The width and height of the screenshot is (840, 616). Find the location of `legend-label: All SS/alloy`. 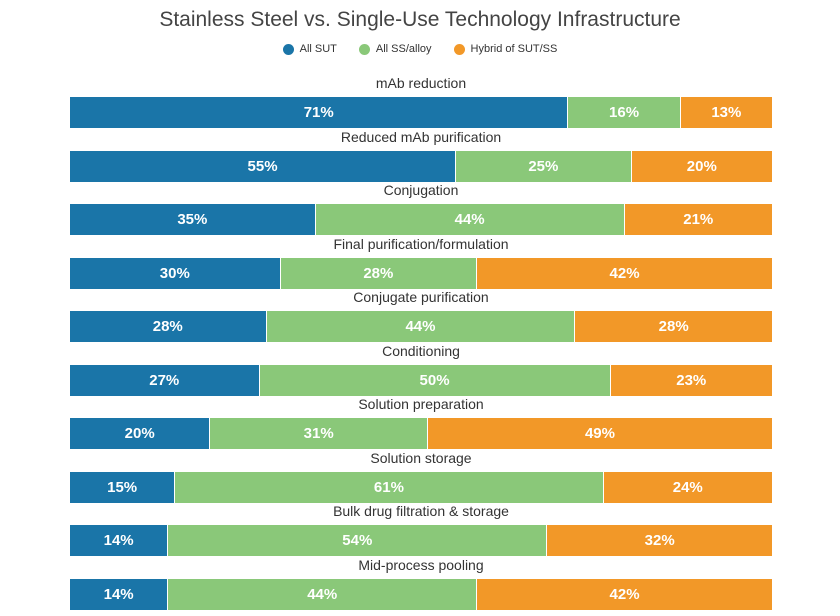

legend-label: All SS/alloy is located at coordinates (403, 49).